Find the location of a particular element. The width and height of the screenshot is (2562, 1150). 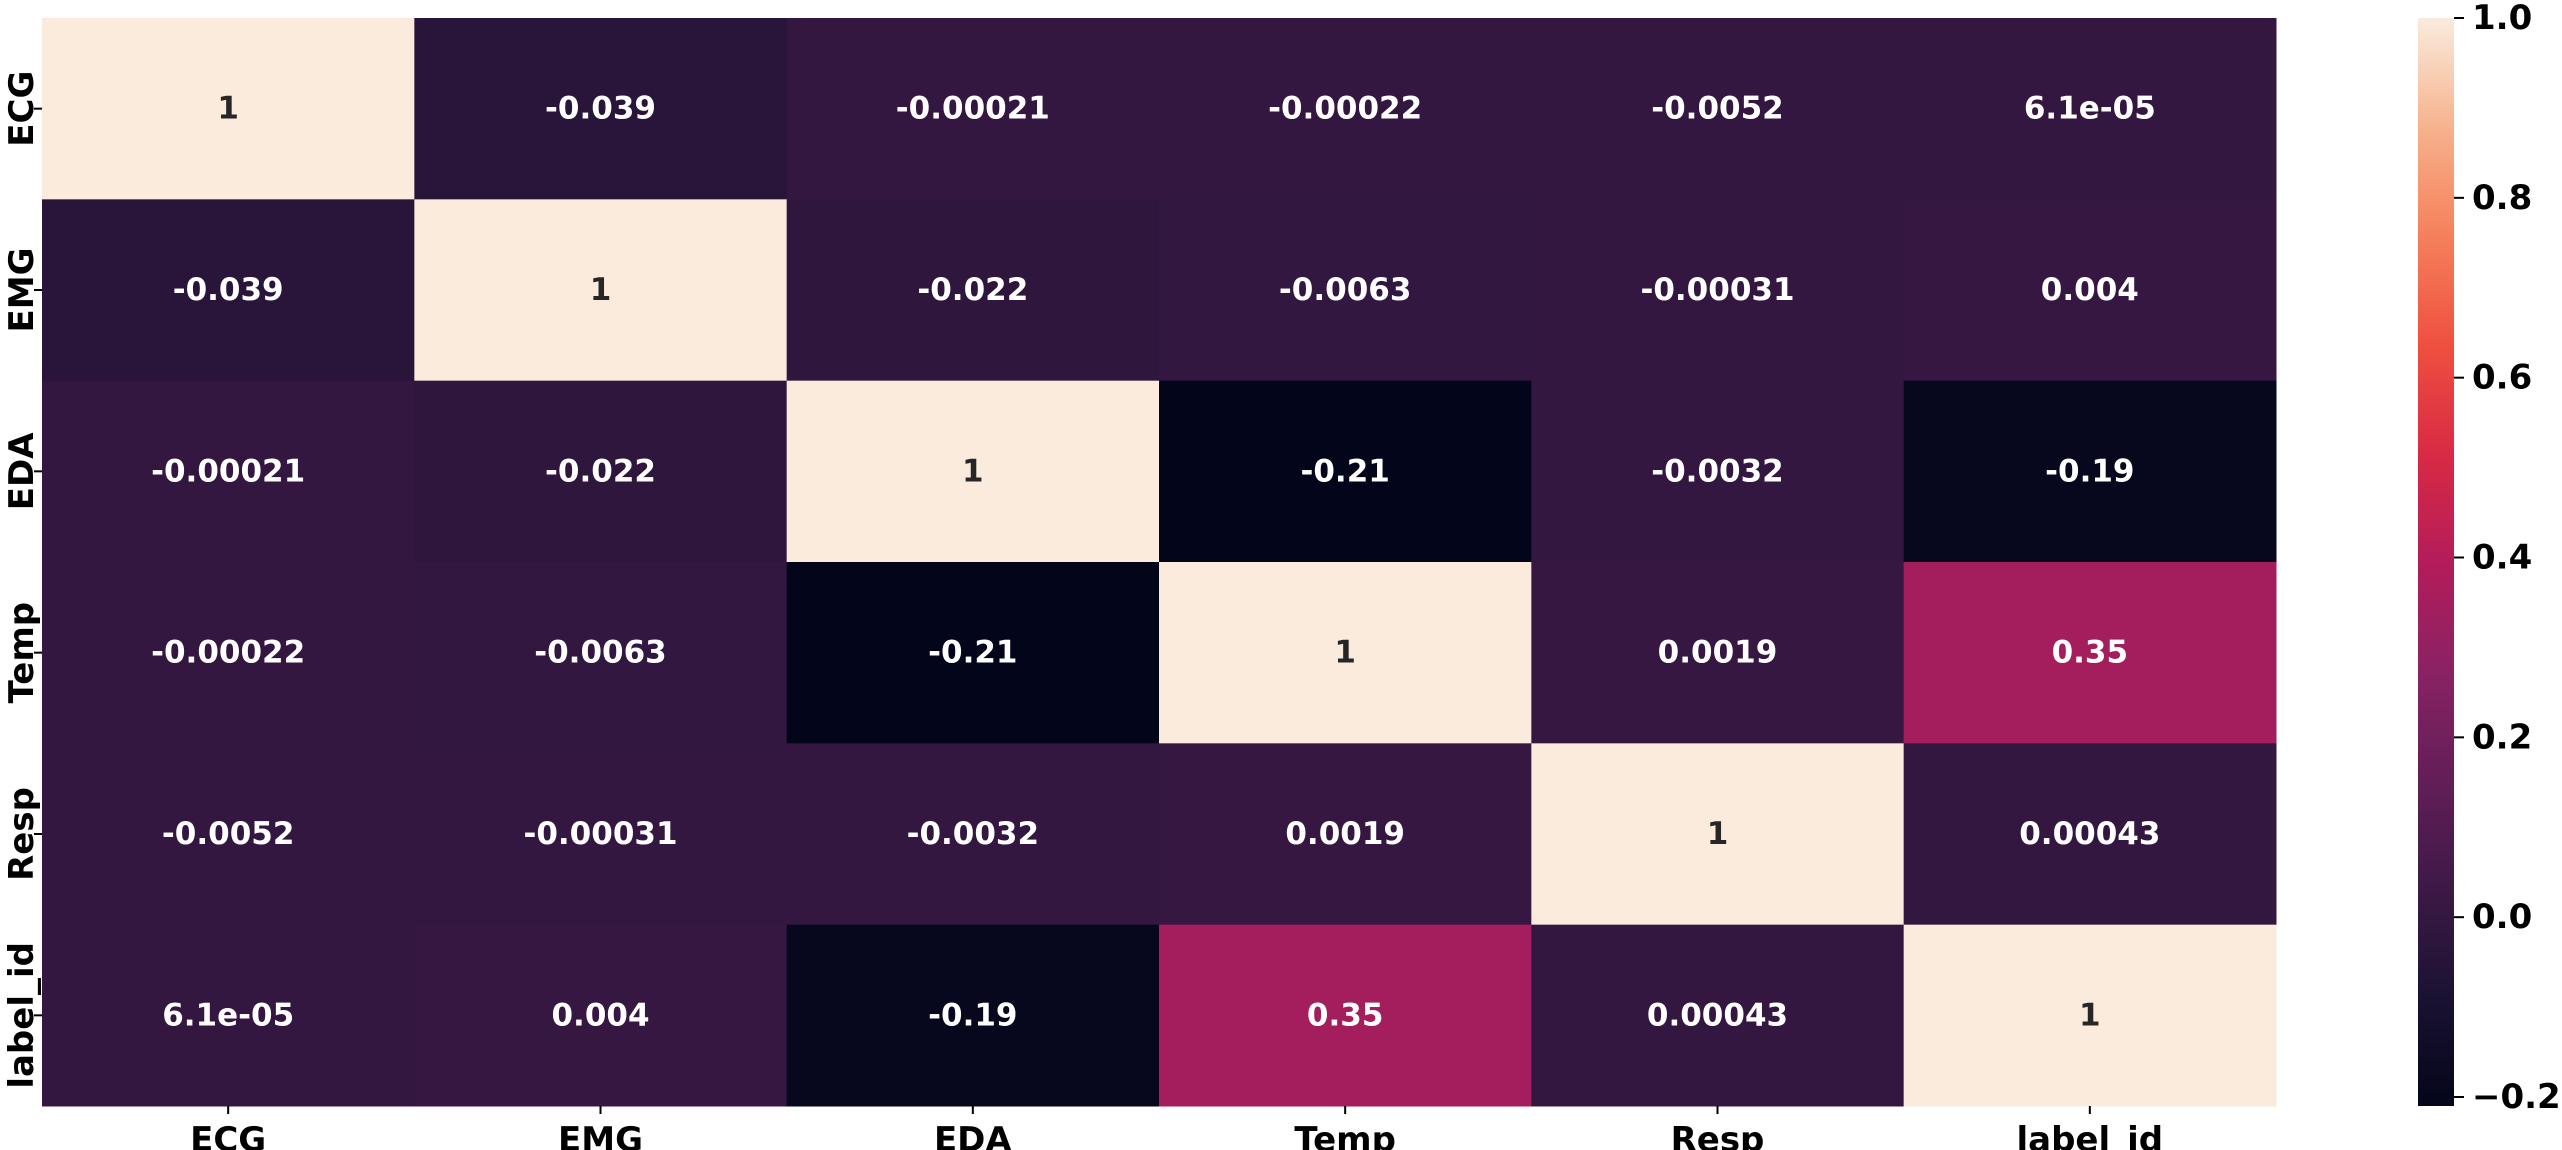

heatmap-cell-label-id-emg is located at coordinates (601, 1015).